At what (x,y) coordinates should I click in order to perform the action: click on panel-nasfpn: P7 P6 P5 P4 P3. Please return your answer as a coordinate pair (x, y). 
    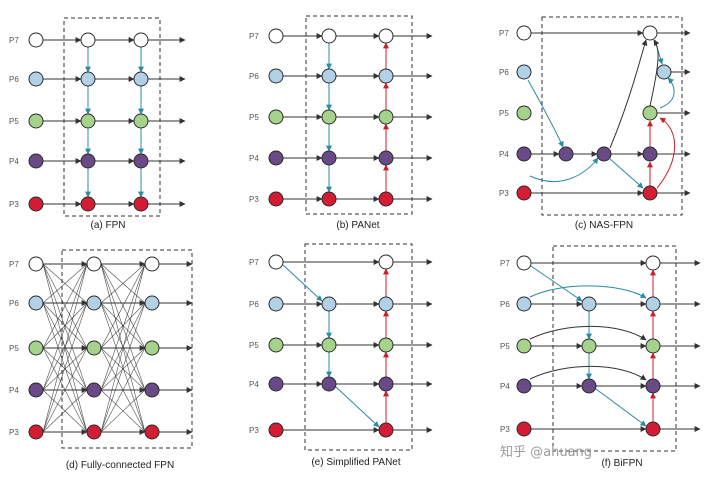
    Looking at the image, I should click on (595, 116).